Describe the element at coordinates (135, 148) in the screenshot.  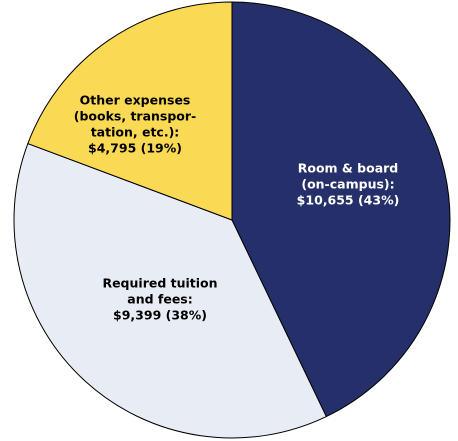
I see `value-label: $4,795 (19%)` at that location.